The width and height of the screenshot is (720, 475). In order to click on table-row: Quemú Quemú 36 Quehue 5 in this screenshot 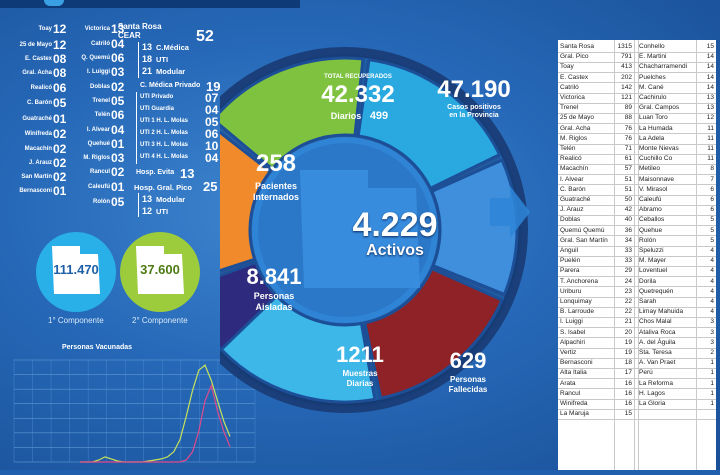, I will do `click(637, 231)`.